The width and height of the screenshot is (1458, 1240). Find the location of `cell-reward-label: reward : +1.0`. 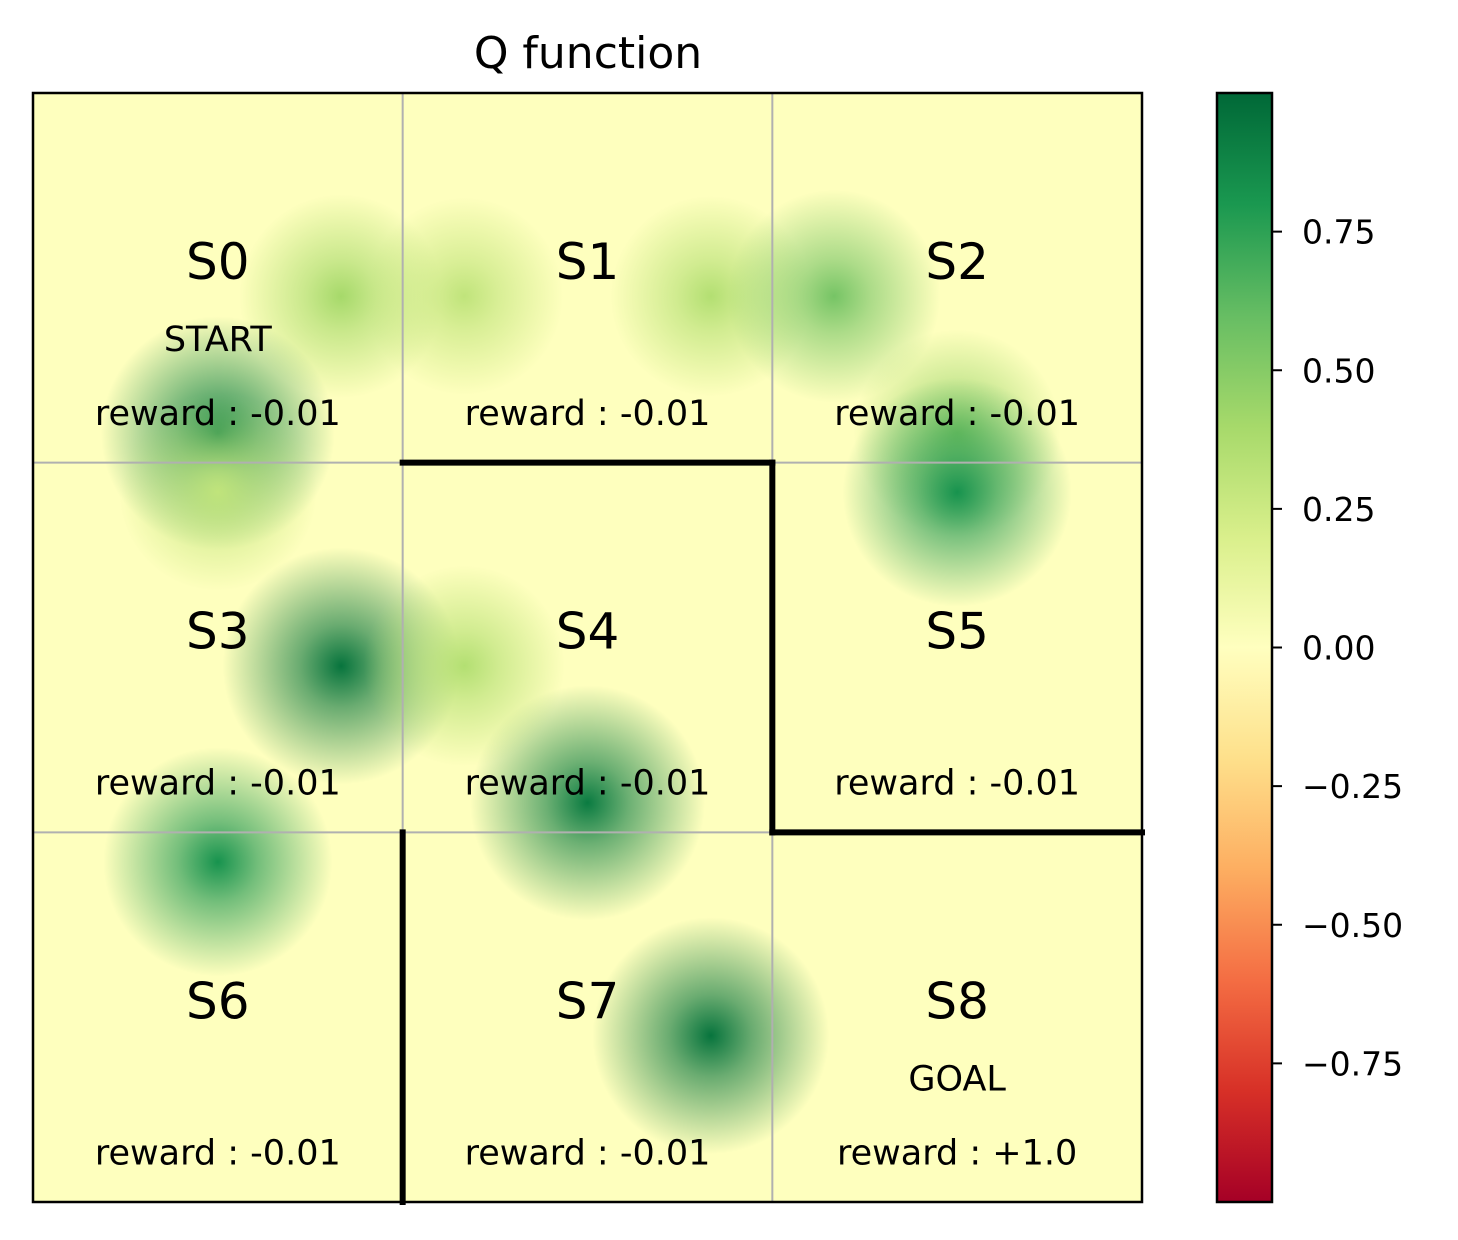

cell-reward-label: reward : +1.0 is located at coordinates (957, 1153).